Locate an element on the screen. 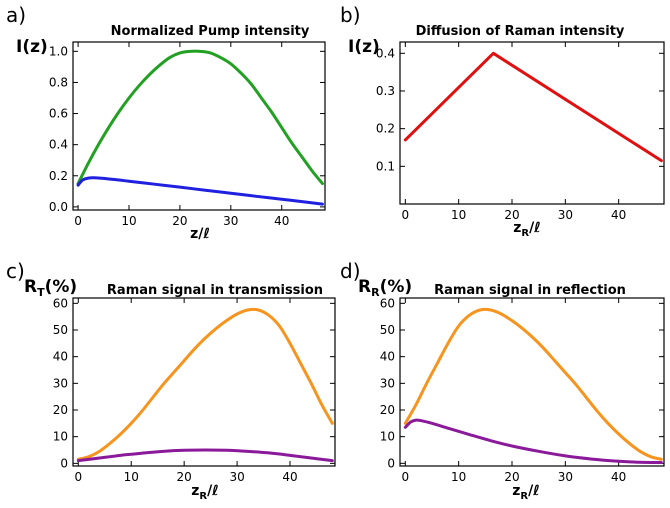 The width and height of the screenshot is (670, 508). panel-letter: a) is located at coordinates (16, 15).